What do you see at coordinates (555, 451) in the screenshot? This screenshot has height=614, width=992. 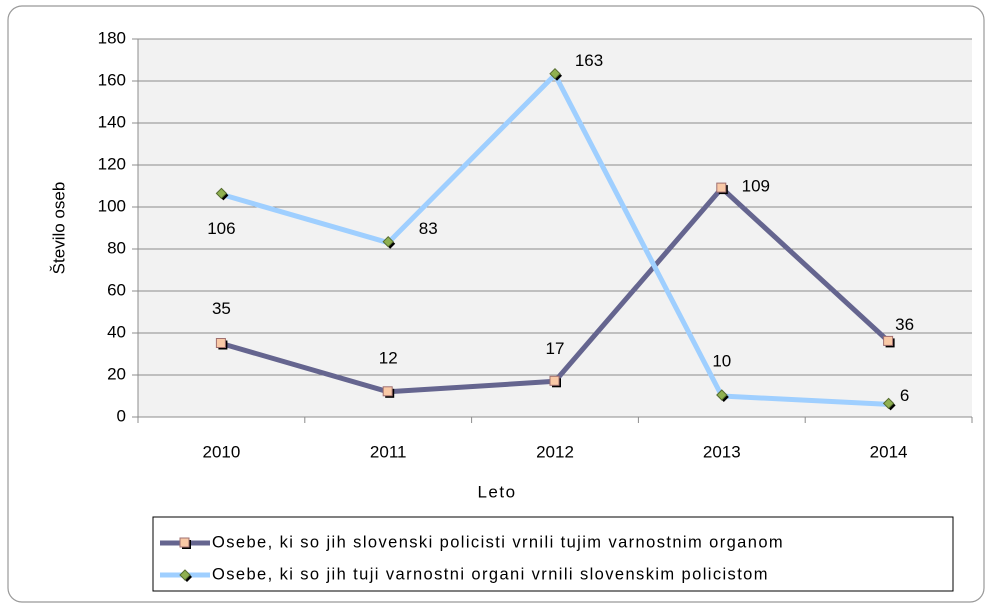 I see `x-tick-label: 2012` at bounding box center [555, 451].